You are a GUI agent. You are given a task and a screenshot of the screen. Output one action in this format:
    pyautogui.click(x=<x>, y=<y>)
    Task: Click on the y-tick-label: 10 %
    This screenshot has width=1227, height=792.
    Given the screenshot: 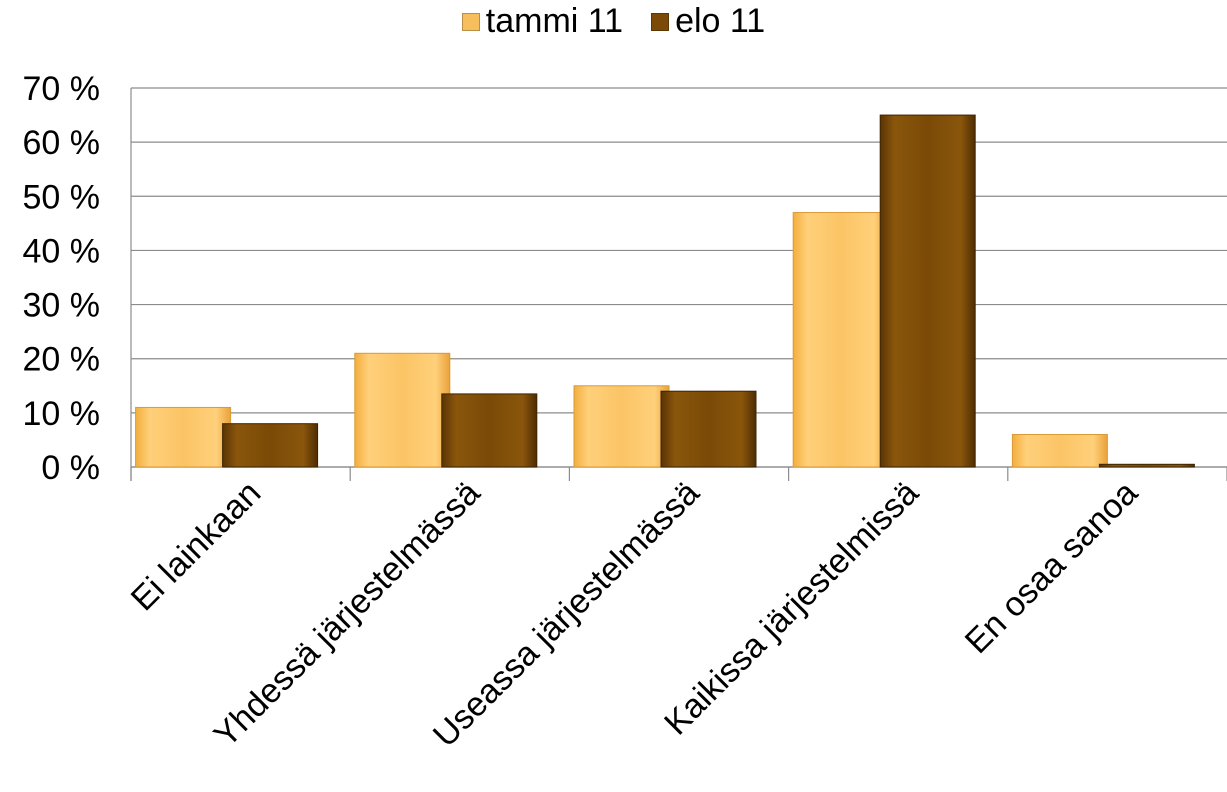 What is the action you would take?
    pyautogui.click(x=62, y=414)
    